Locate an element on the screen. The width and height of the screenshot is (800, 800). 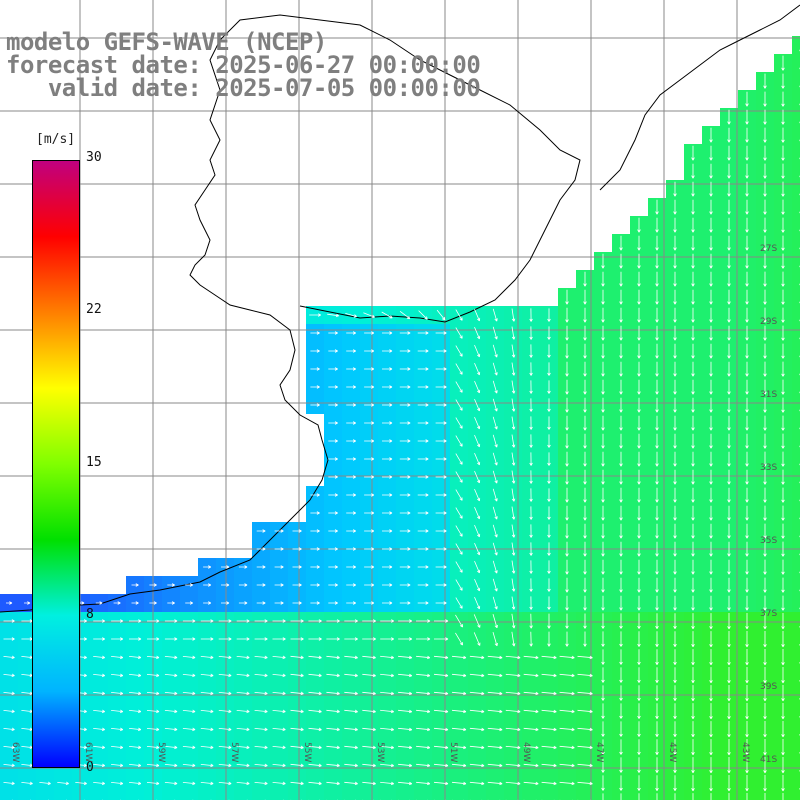
longitude-label: 61W is located at coordinates (88, 752).